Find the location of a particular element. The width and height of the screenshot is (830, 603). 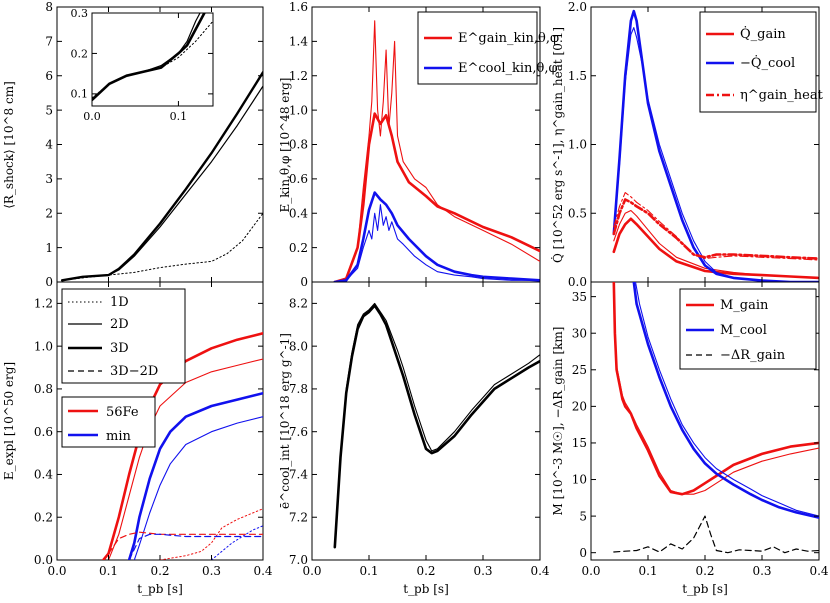

mass-series-group is located at coordinates (715, 418).